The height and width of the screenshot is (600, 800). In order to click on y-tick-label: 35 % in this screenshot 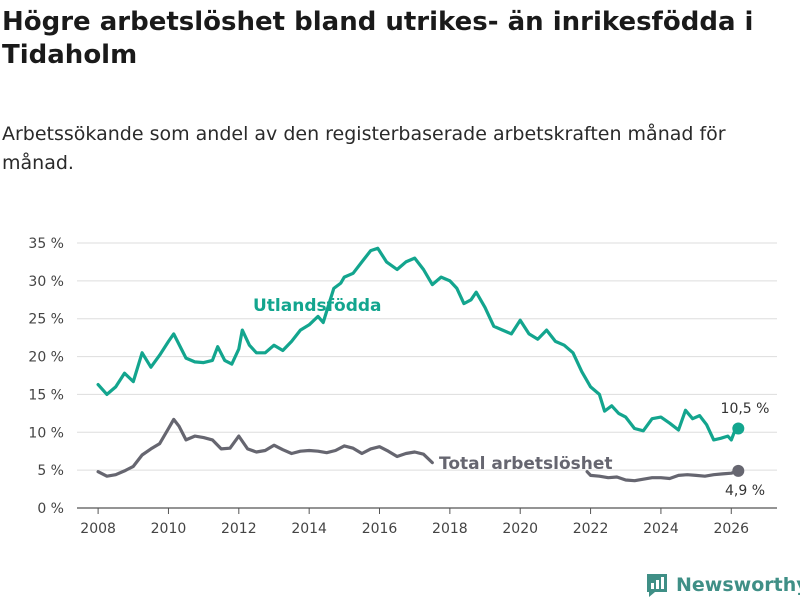, I will do `click(46, 244)`.